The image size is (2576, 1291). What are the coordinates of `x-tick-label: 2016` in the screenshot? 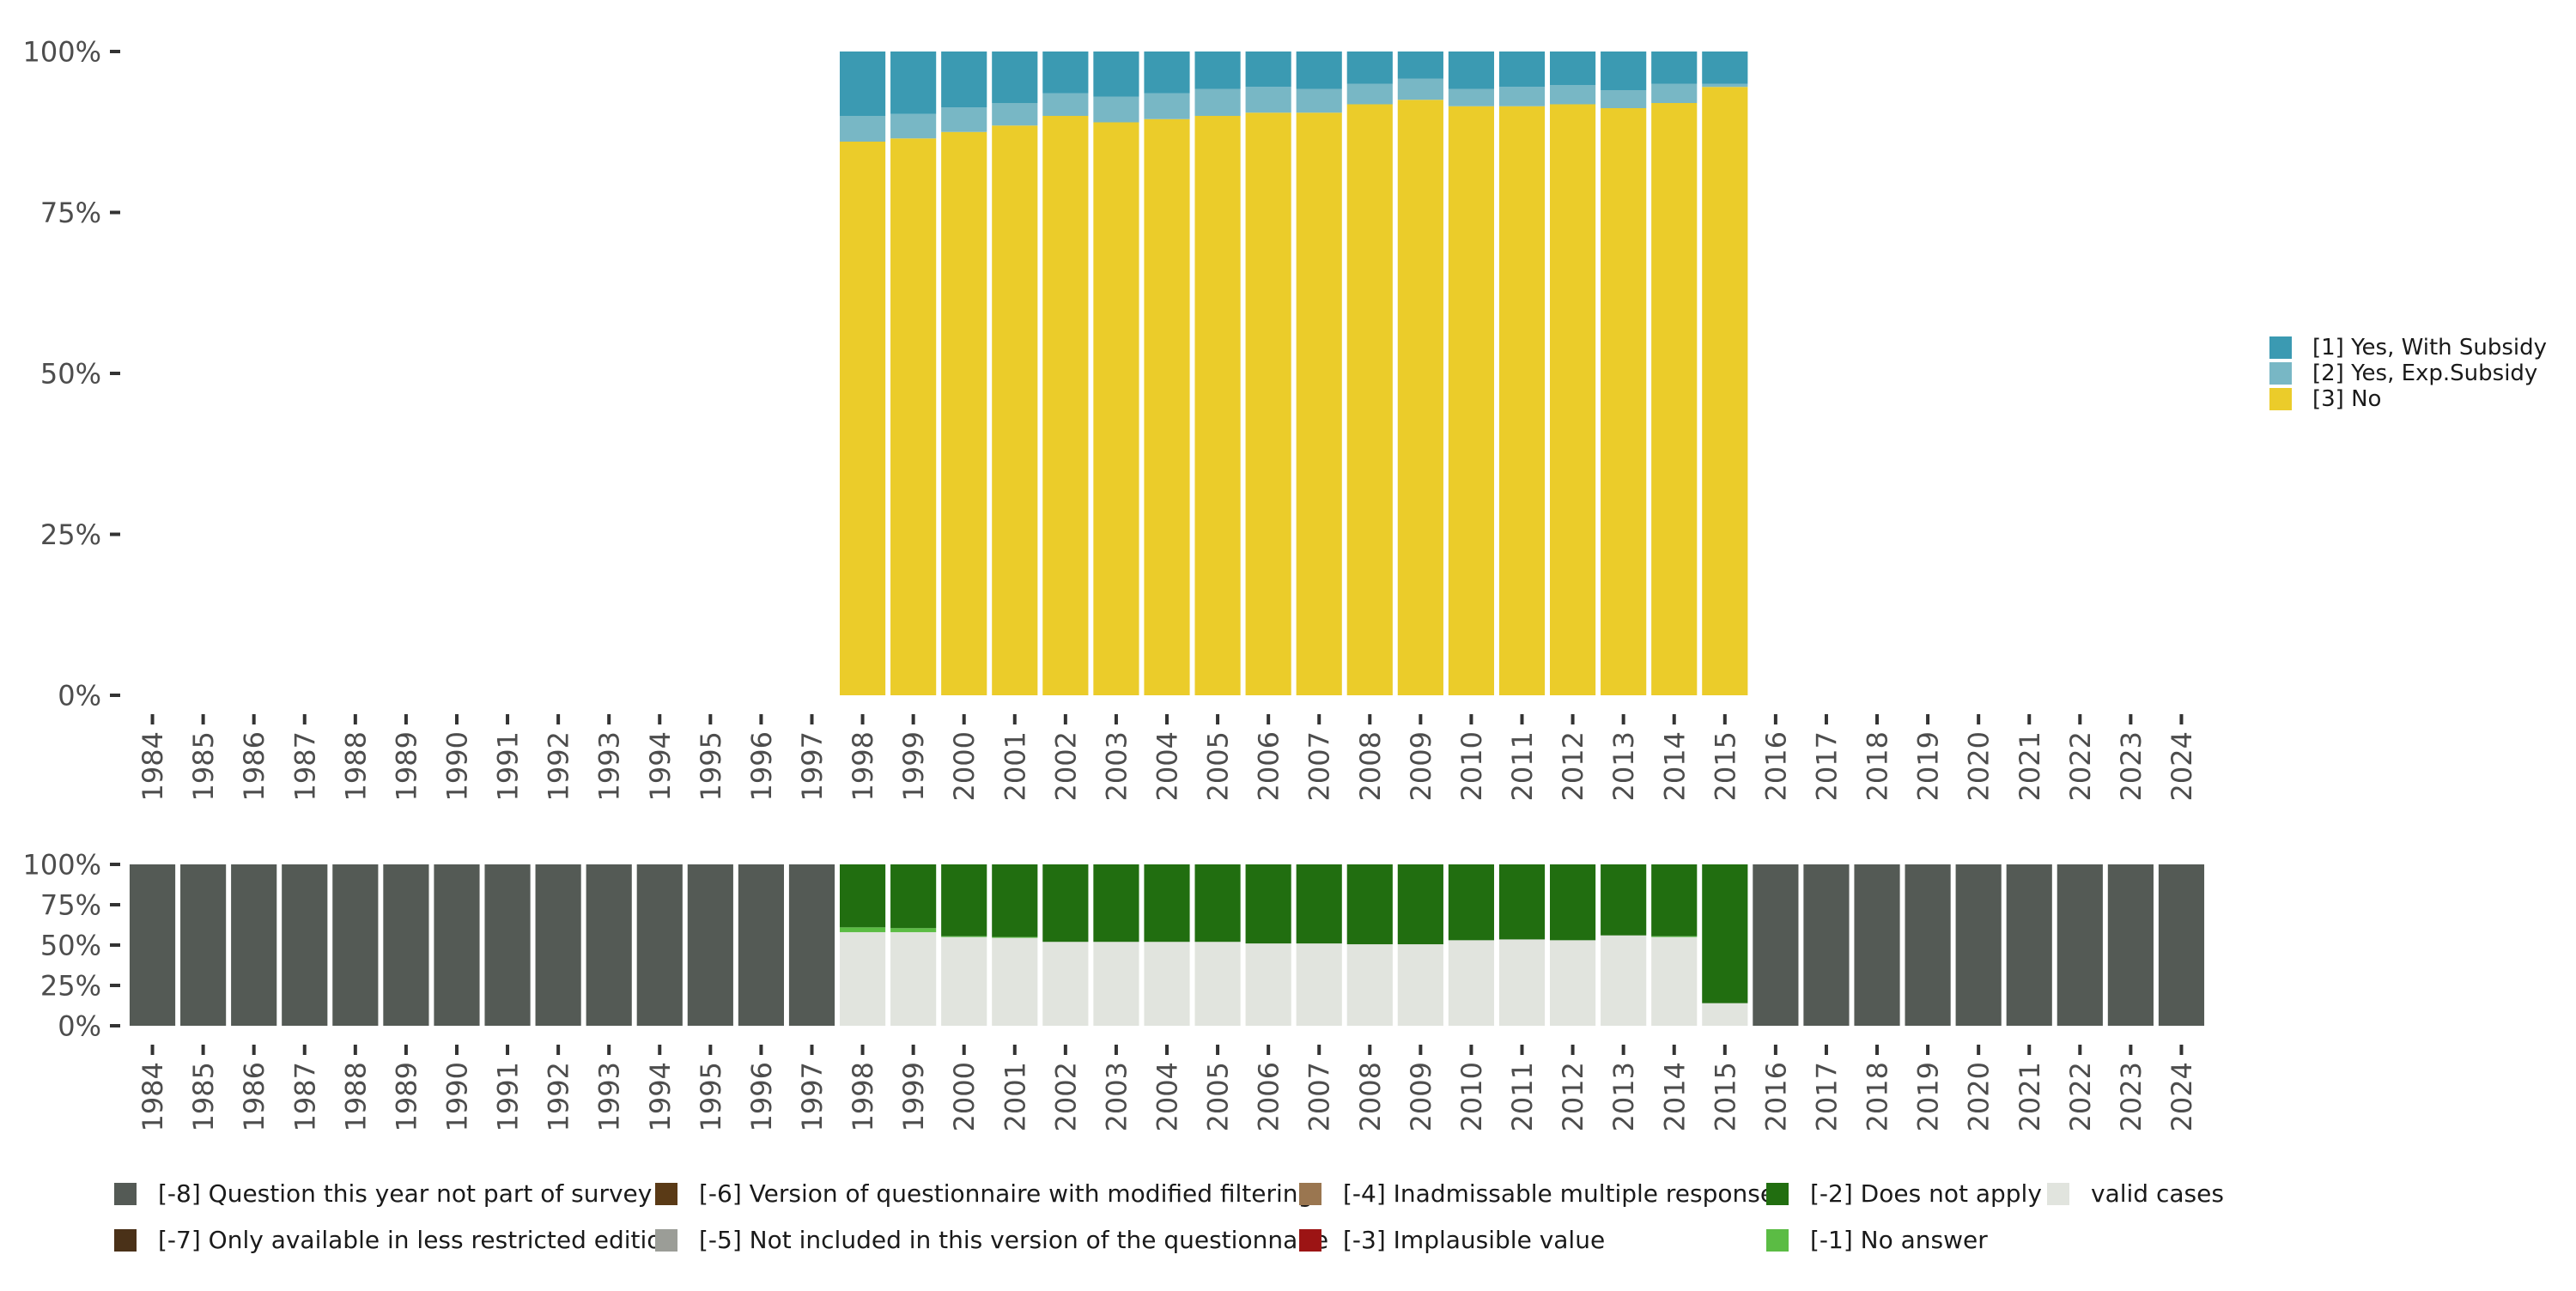 It's located at (1776, 766).